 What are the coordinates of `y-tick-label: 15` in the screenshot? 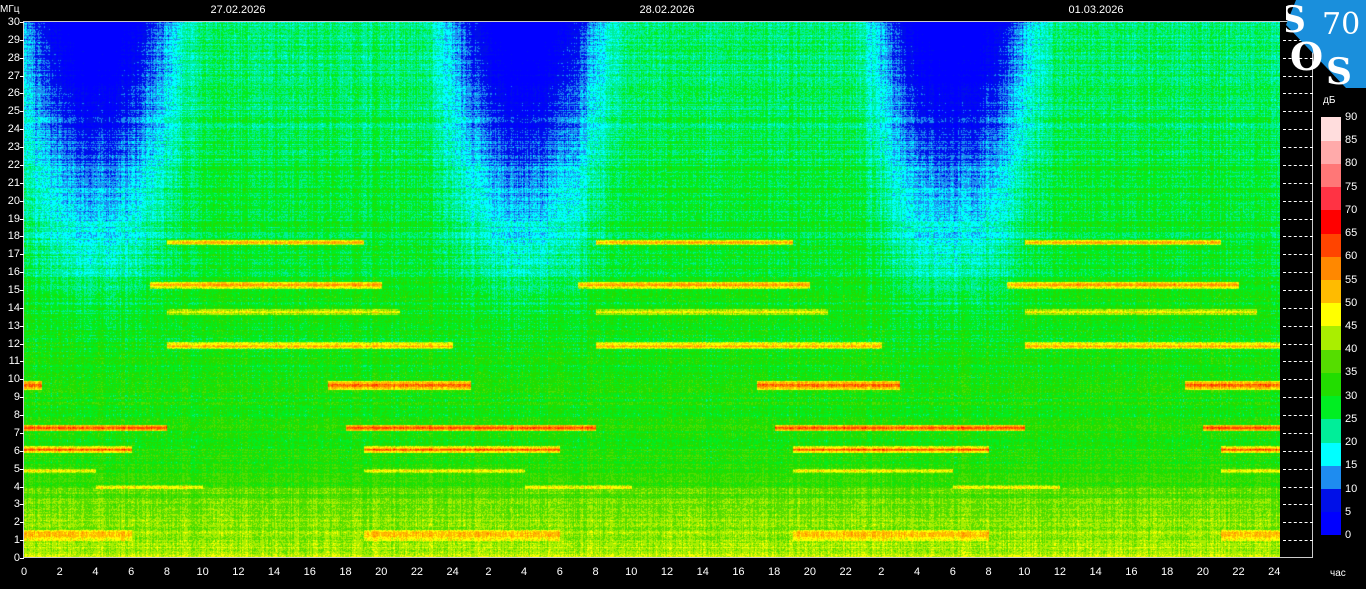 It's located at (13, 290).